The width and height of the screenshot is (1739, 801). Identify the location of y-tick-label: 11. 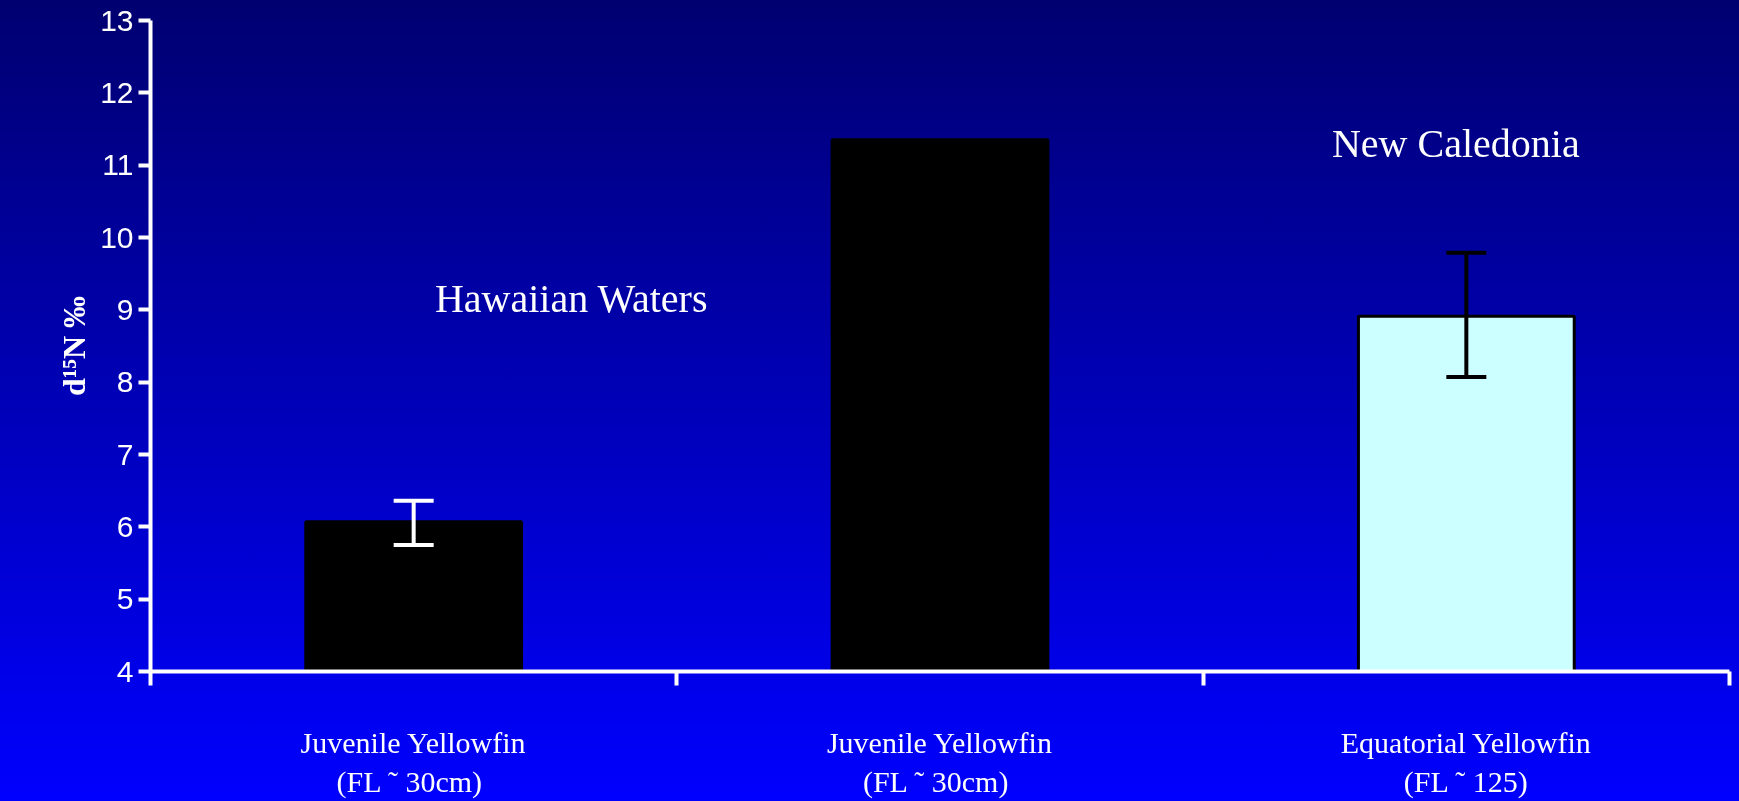
(118, 165).